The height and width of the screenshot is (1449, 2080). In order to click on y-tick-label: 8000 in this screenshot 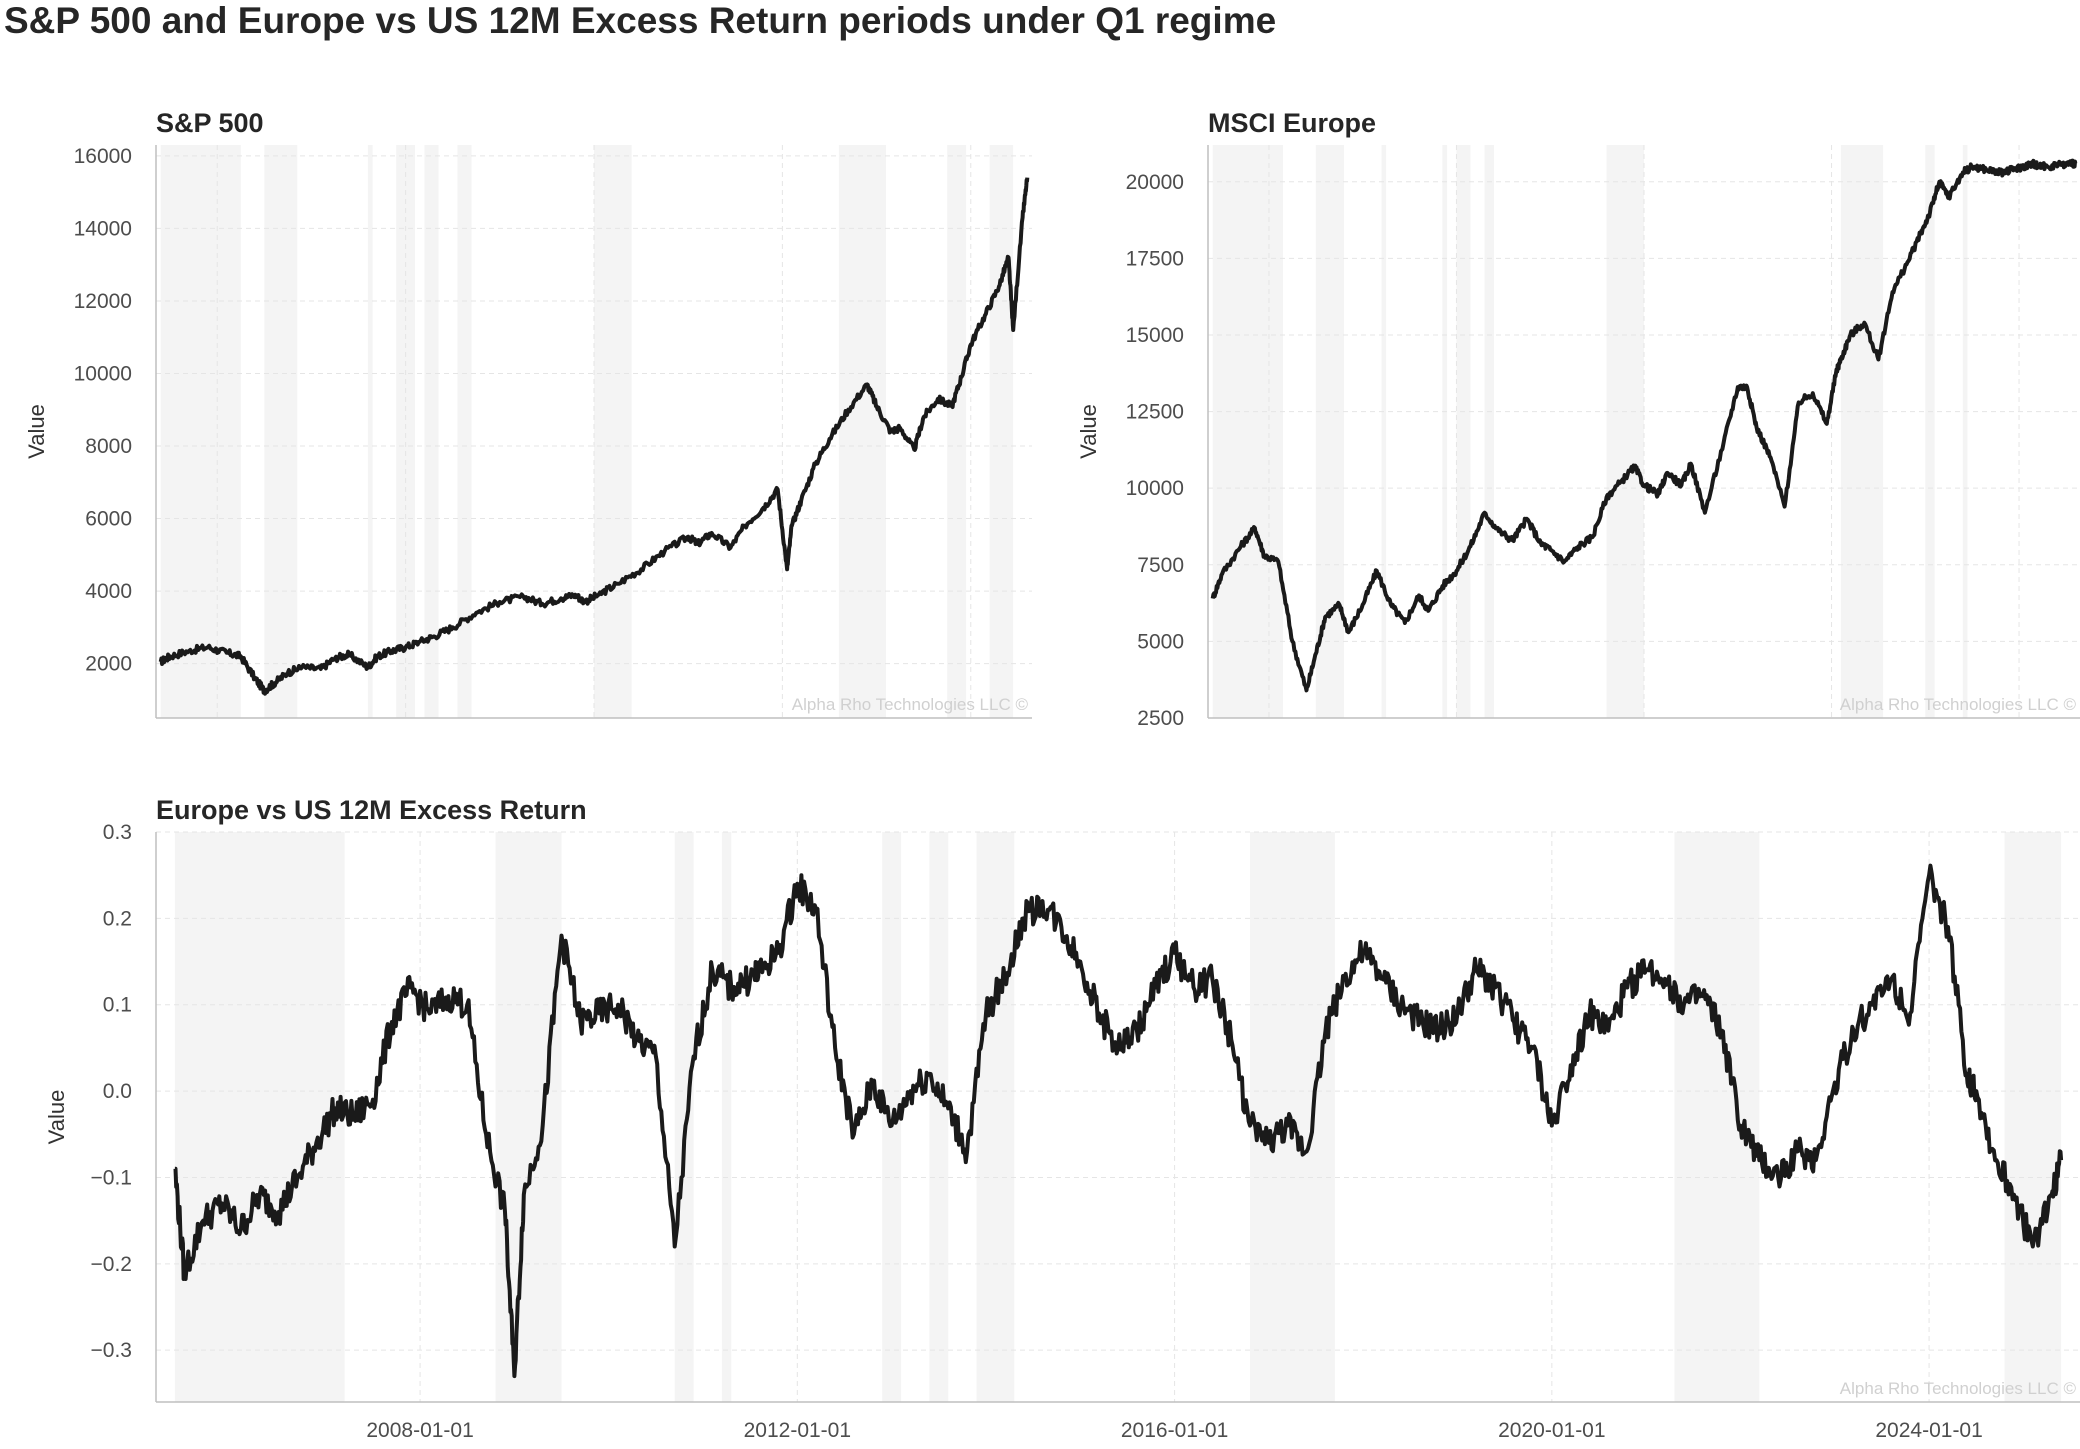, I will do `click(108, 446)`.